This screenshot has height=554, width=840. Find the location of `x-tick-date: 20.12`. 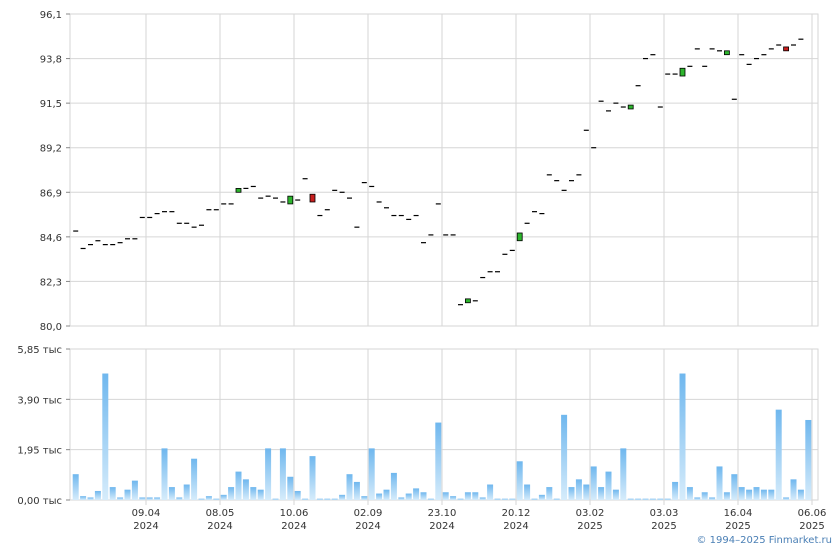

x-tick-date: 20.12 is located at coordinates (516, 513).